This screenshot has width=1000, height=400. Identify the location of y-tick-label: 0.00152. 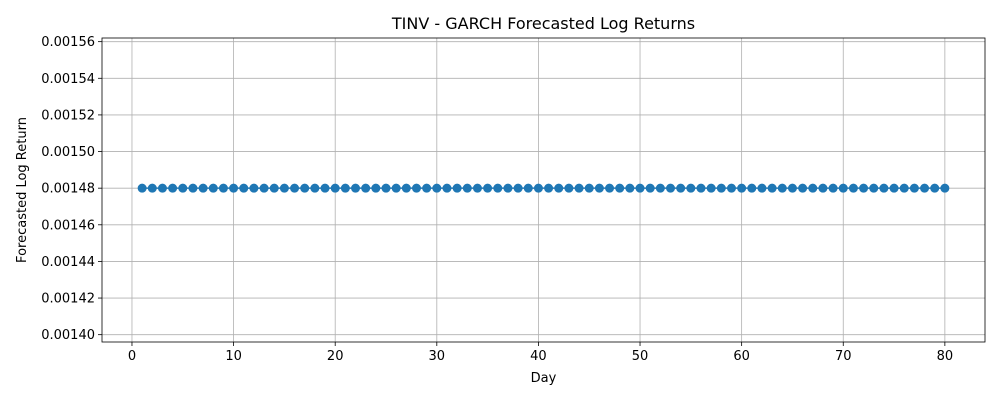
(68, 115).